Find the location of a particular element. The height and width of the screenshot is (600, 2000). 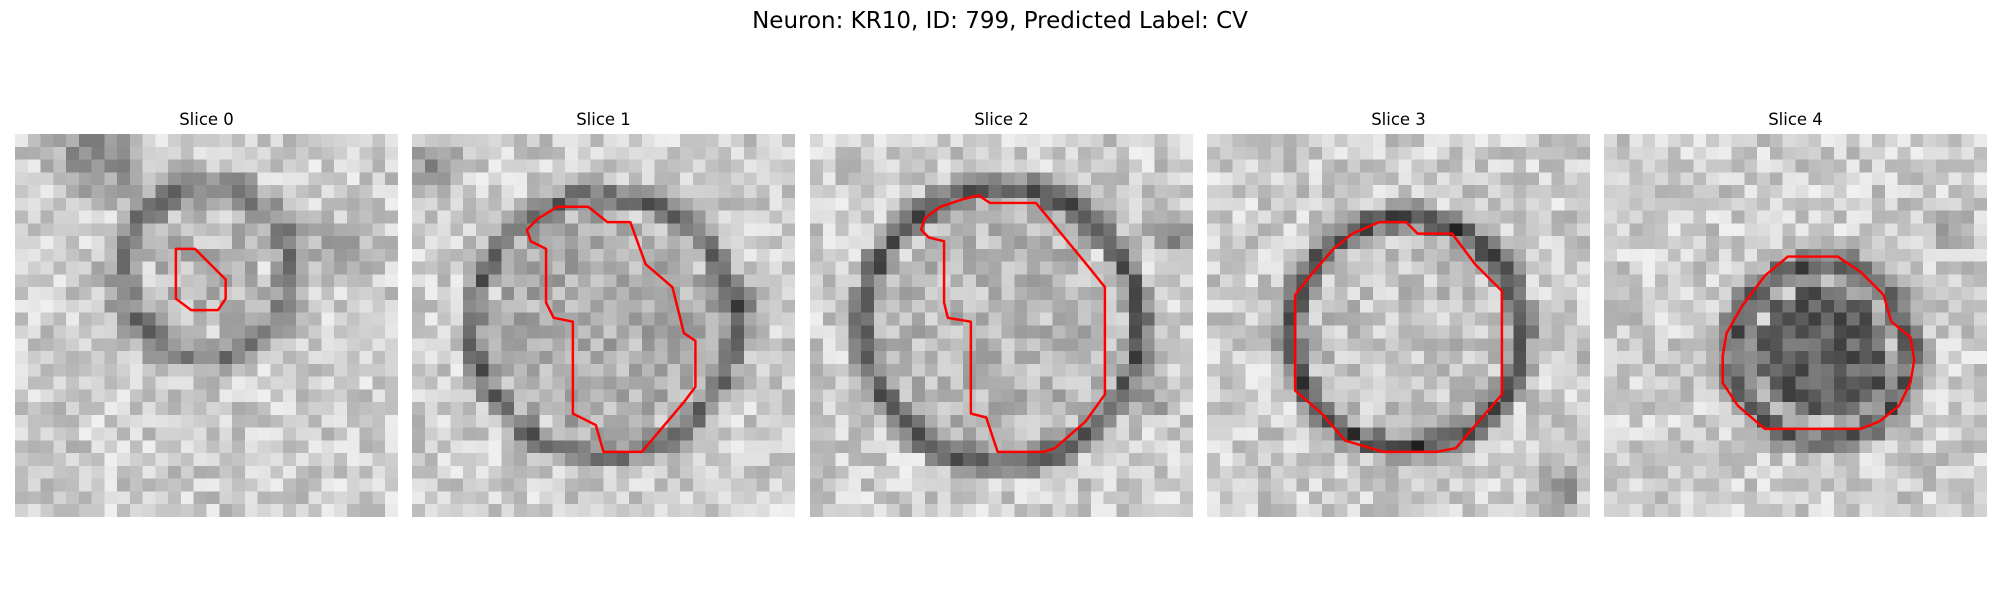

slice-title: Slice 2 is located at coordinates (1001, 119).